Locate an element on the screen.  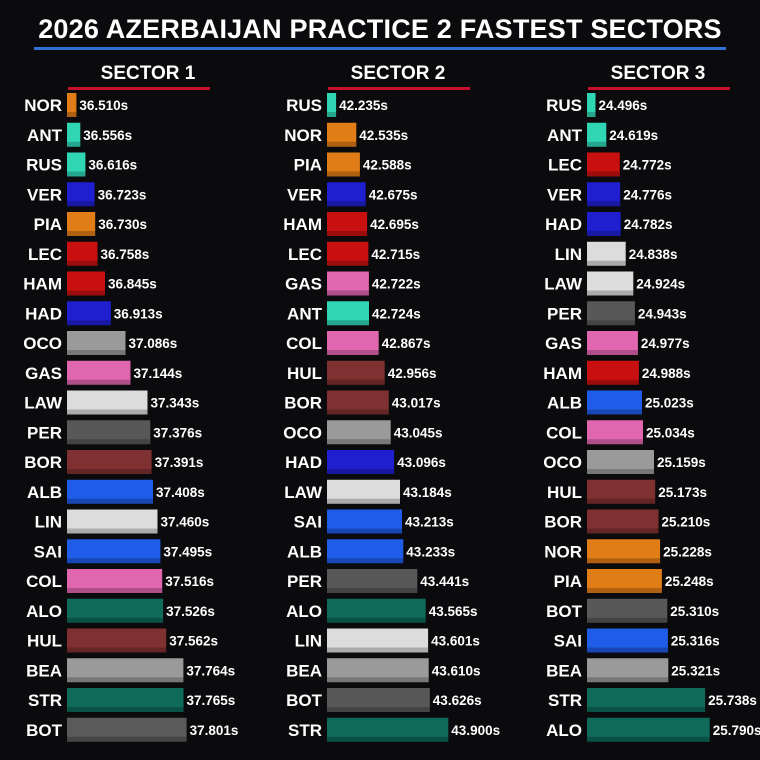
time-label: 43.565s is located at coordinates (453, 611).